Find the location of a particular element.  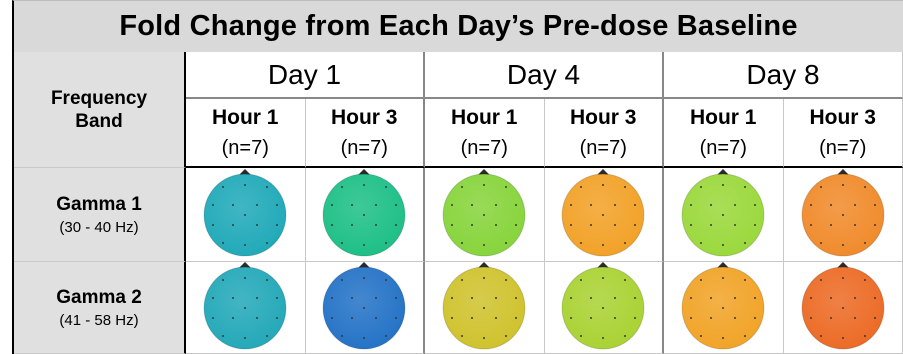

band-row-header: Gamma 1 (30 - 40 Hz) is located at coordinates (100, 215).